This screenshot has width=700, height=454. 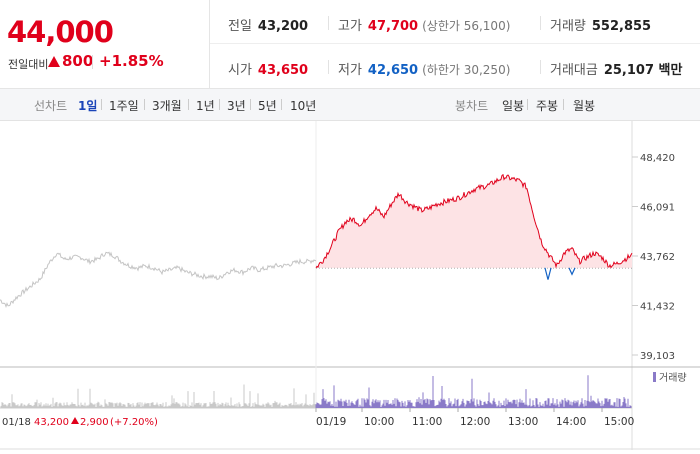 I want to click on stat-low: 저가 42,650 (하한가 30,250), so click(x=424, y=68).